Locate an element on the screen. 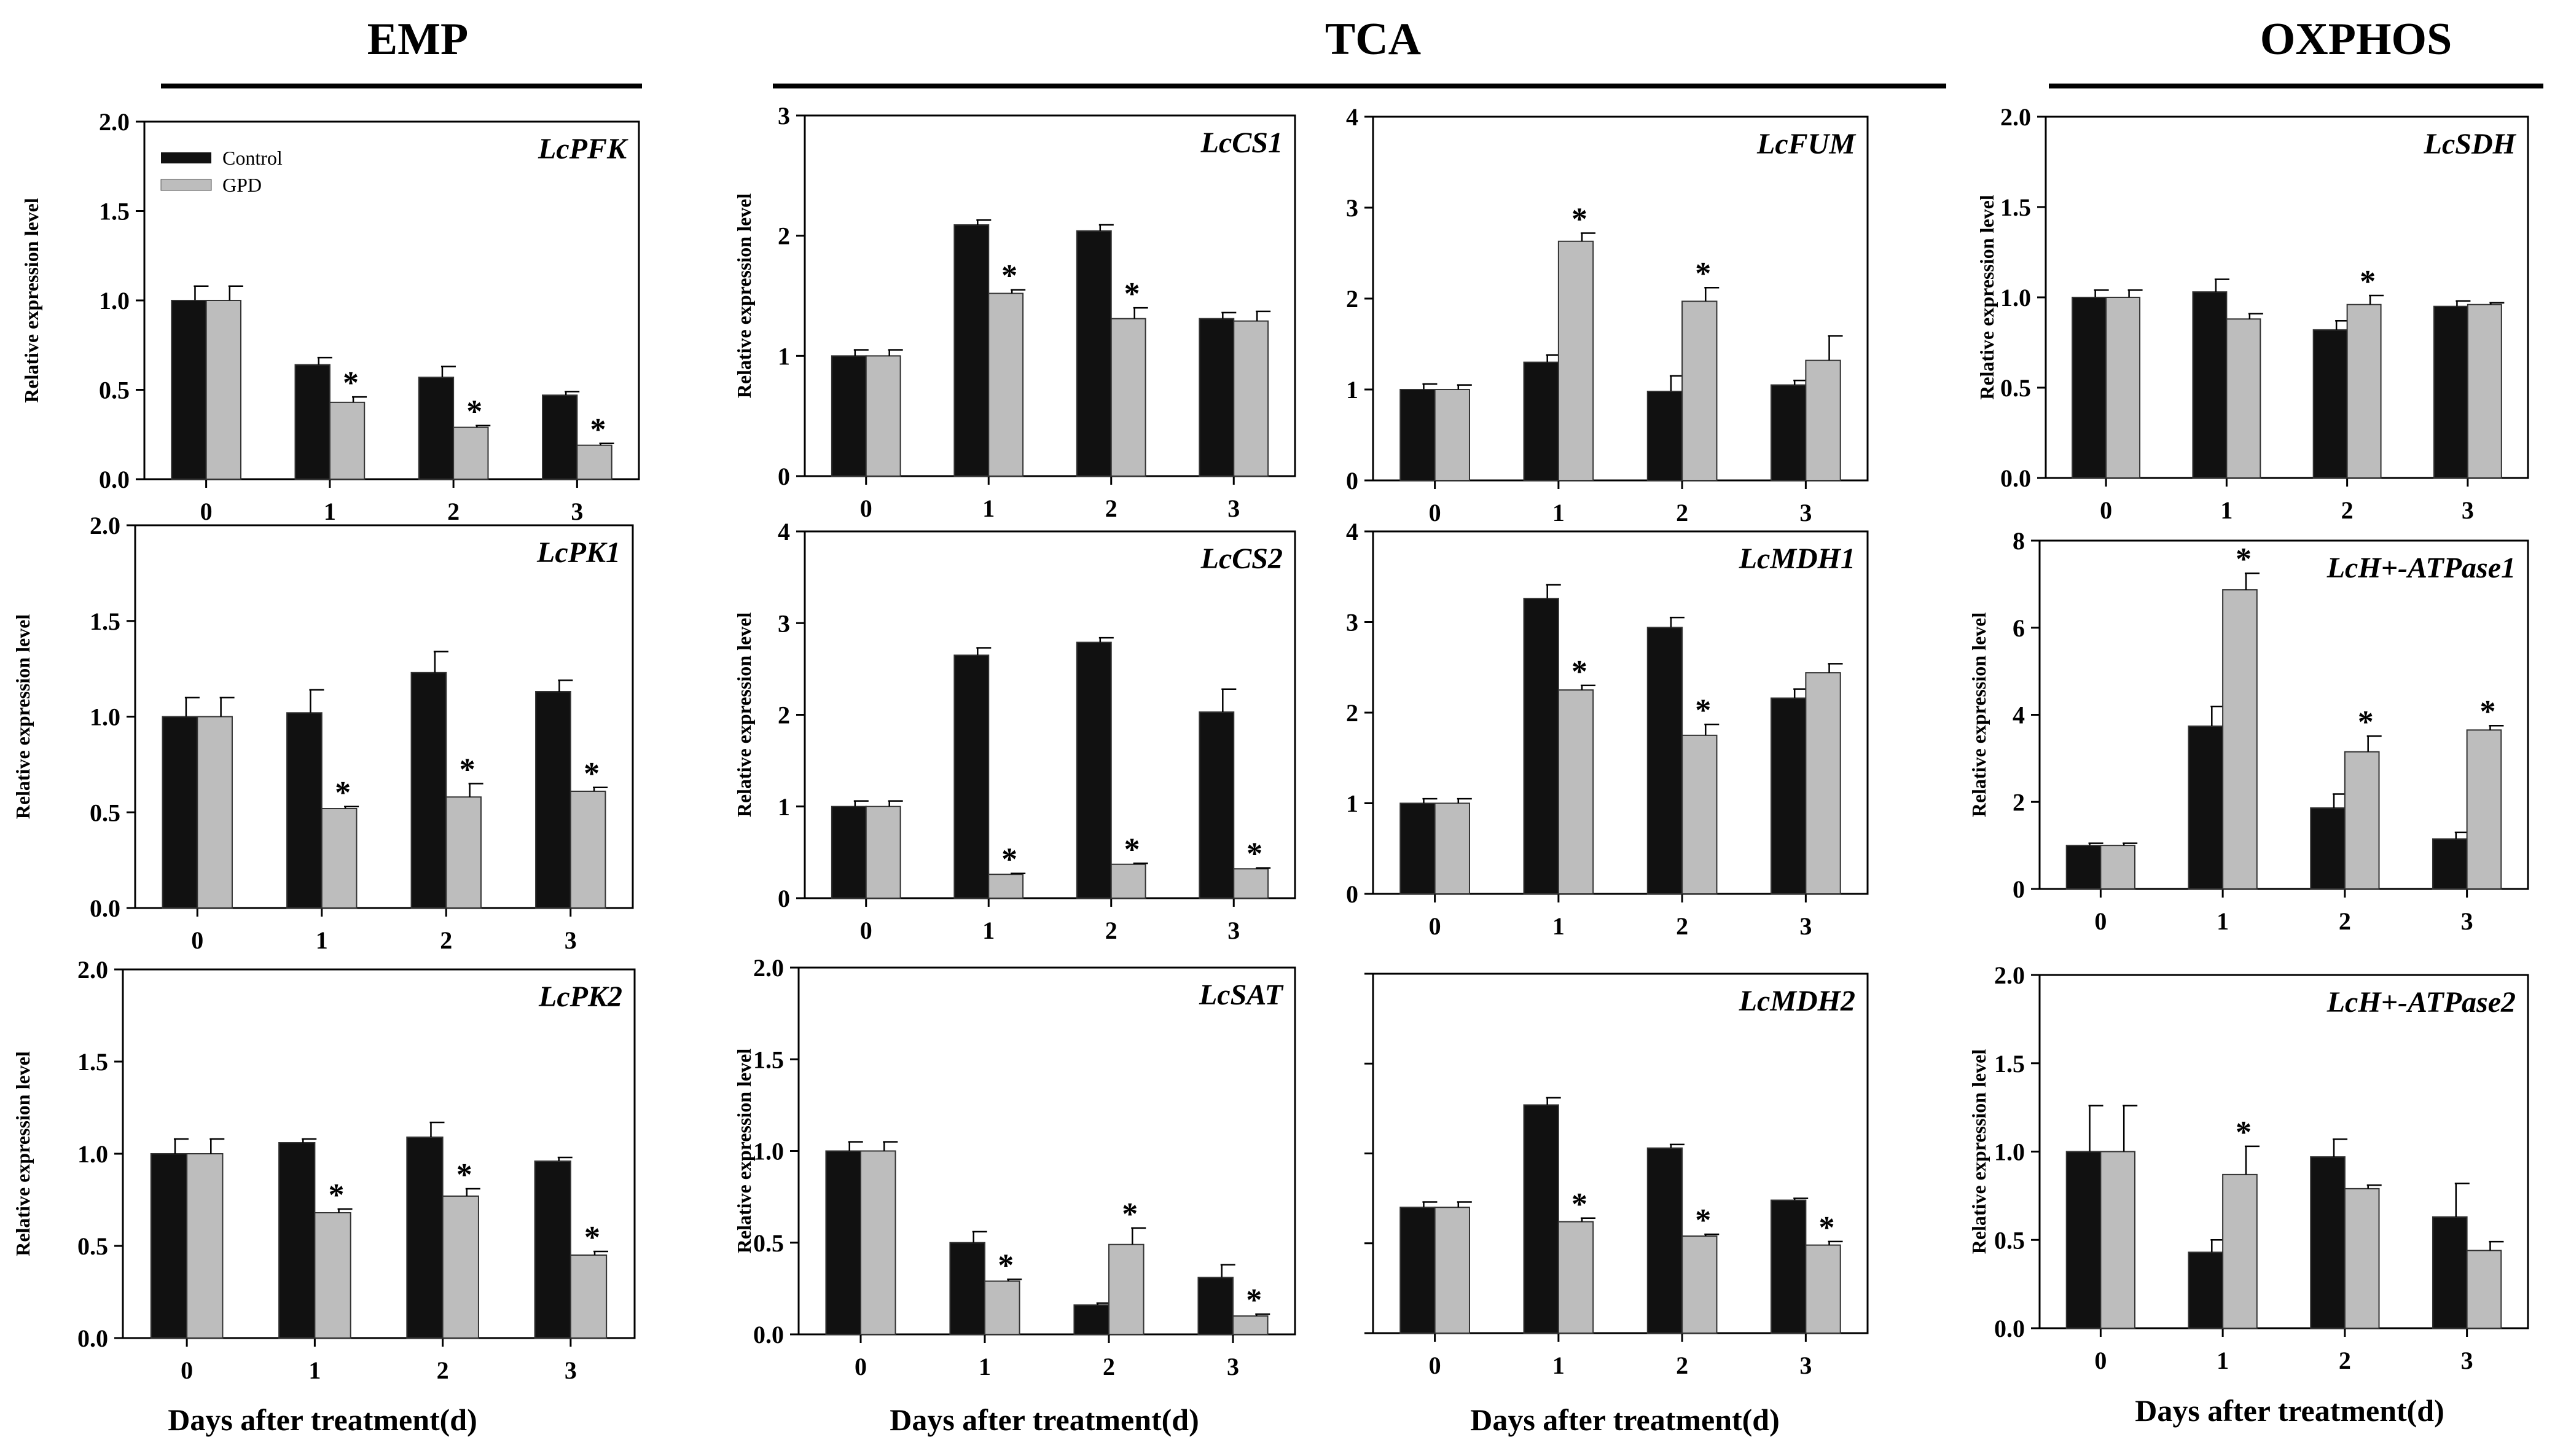 The image size is (2571, 1456). y-tick-label: 1.0 is located at coordinates (2010, 1152).